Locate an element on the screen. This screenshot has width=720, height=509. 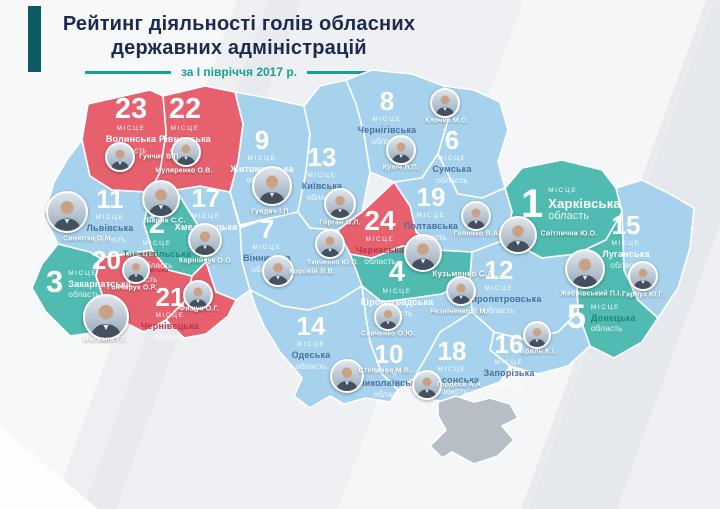
region-name: Харківська is located at coordinates (584, 203).